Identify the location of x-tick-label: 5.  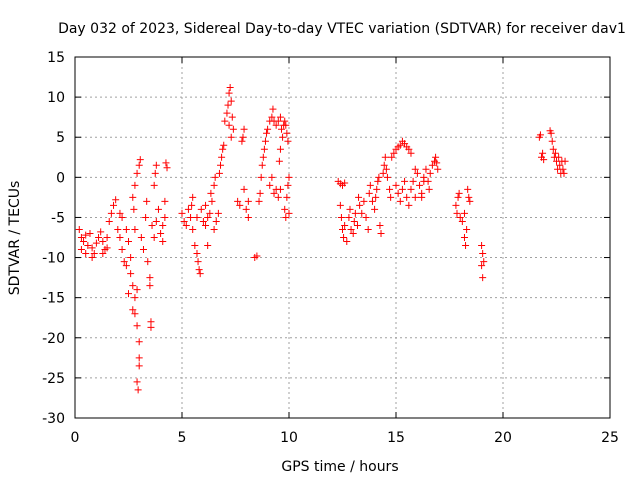
(182, 438).